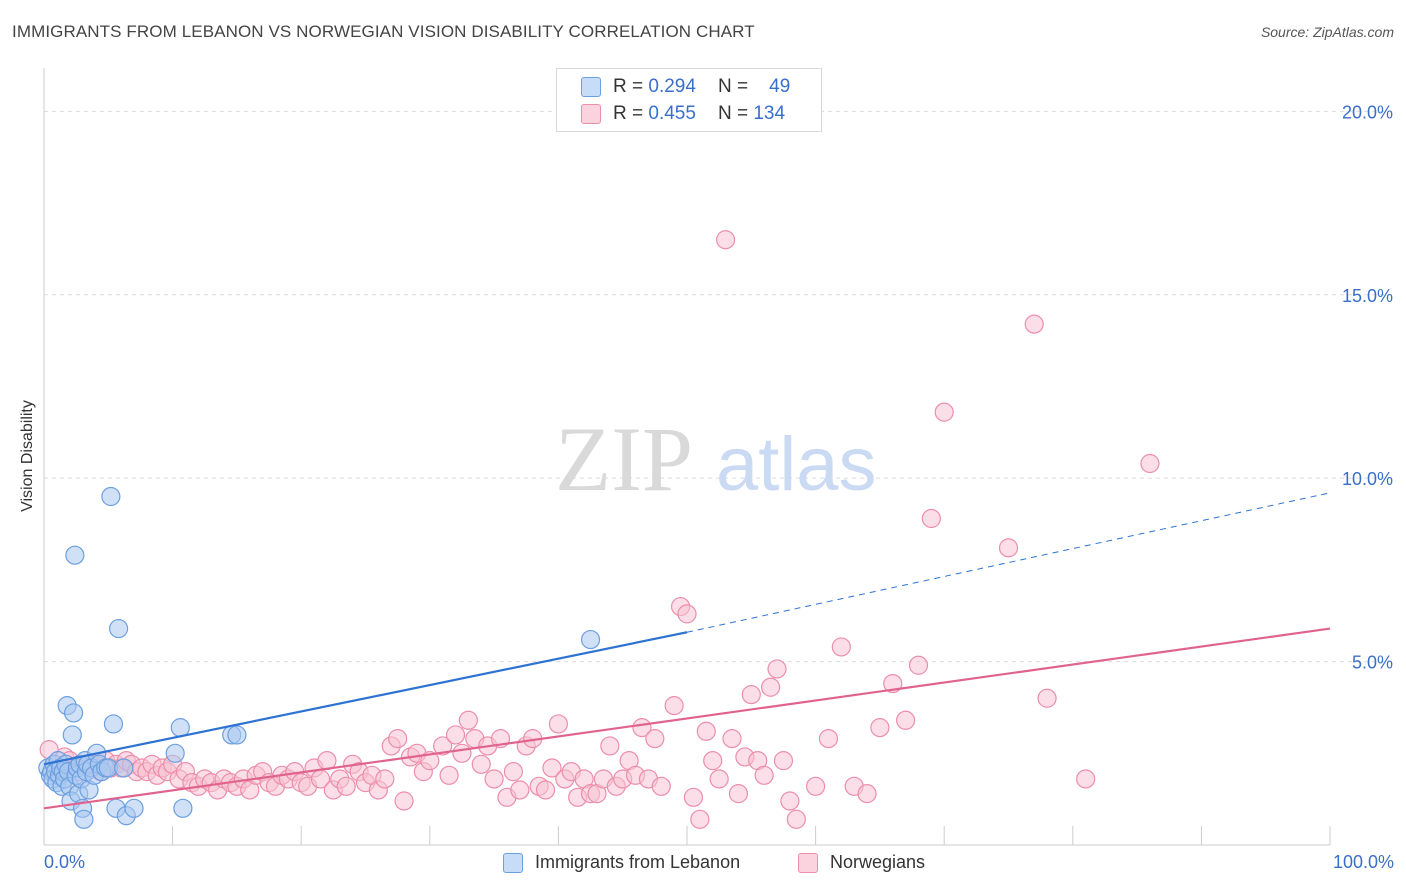 This screenshot has width=1406, height=892. I want to click on x-tick-label-max: 100.0%, so click(1363, 862).